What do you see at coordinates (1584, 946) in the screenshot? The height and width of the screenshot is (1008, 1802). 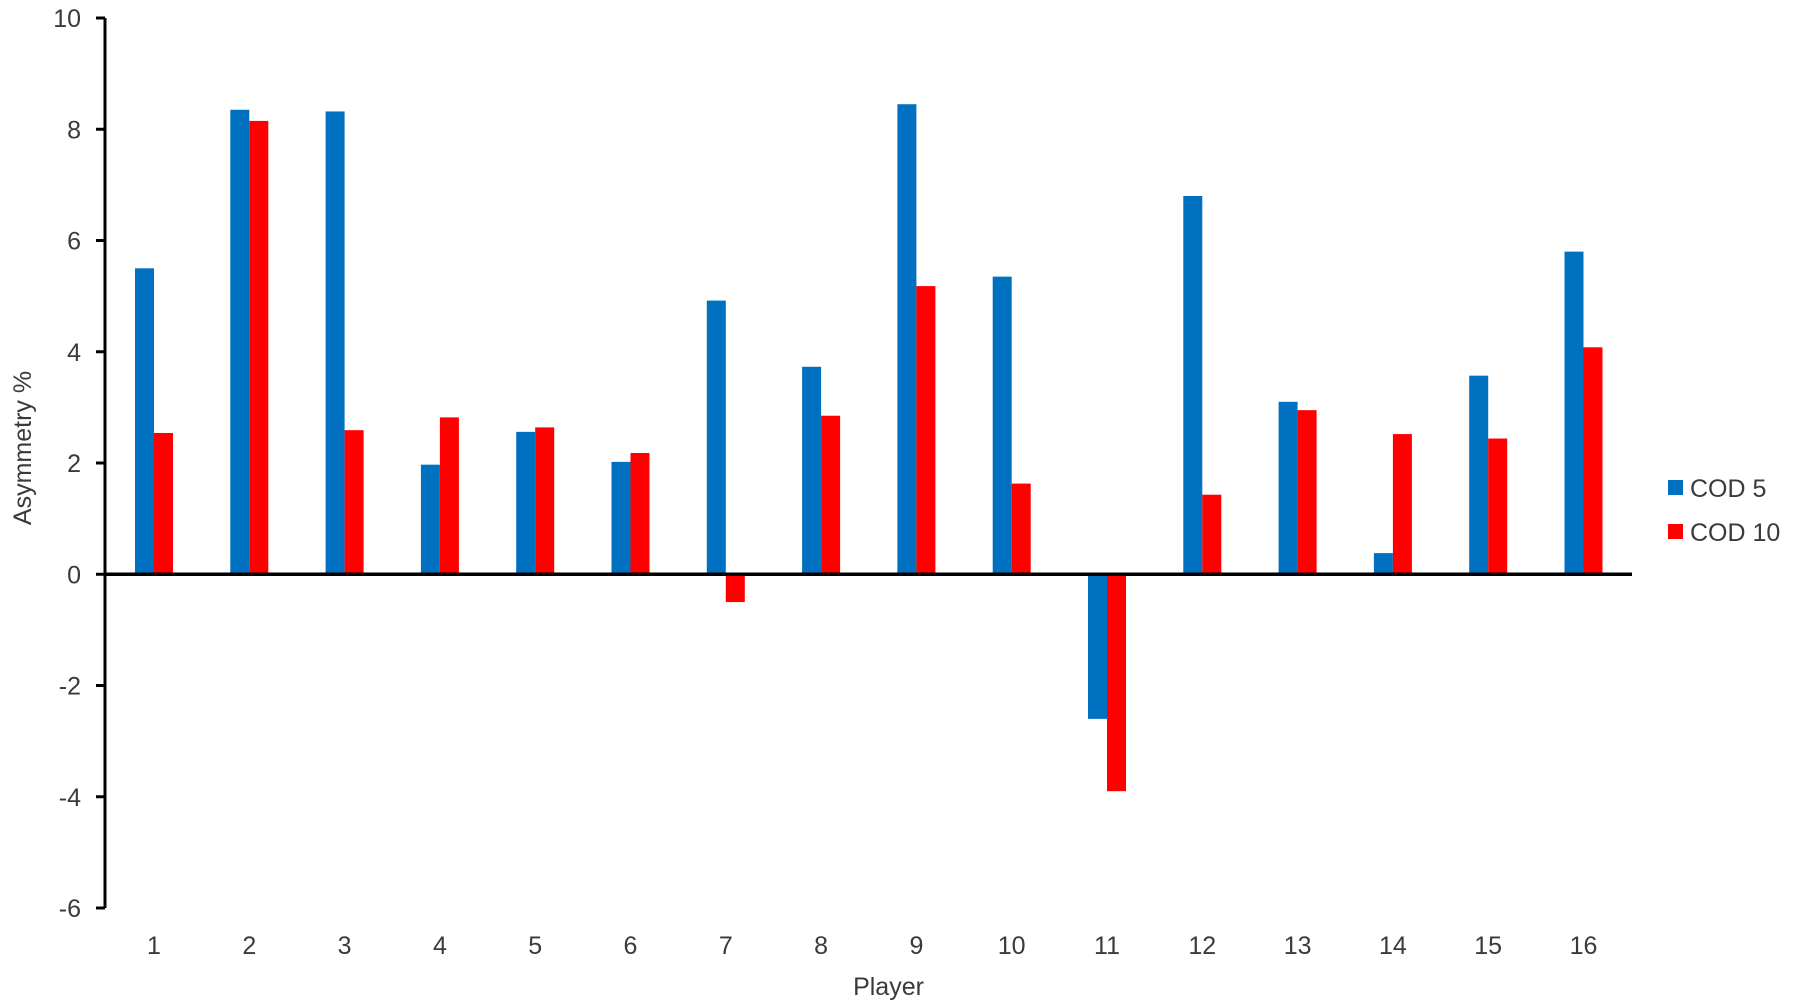 I see `x-tick-label: 16` at bounding box center [1584, 946].